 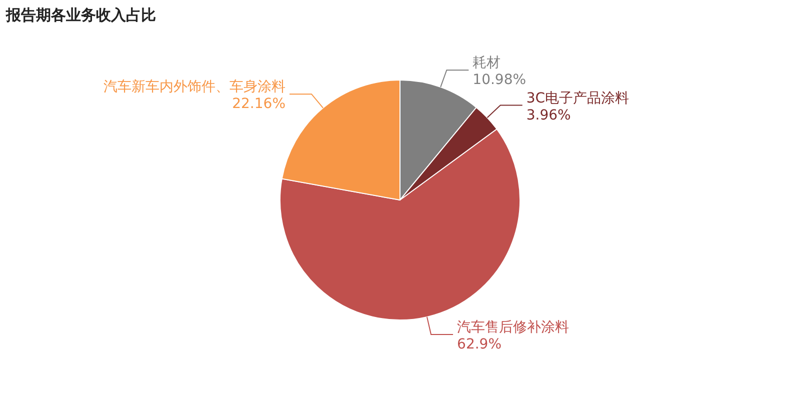 I want to click on chart-title: 报告期各业务收入占比, so click(x=80, y=15).